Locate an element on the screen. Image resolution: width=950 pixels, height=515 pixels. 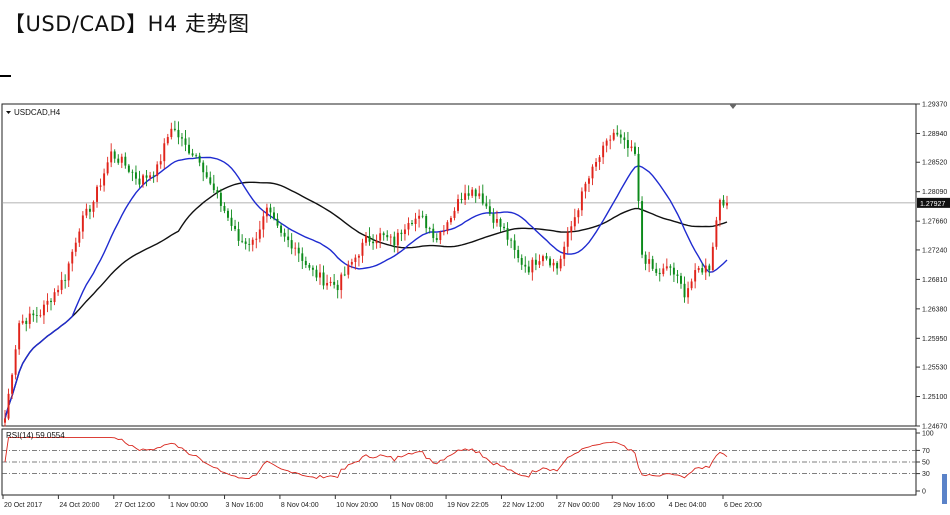
page-title: 【USD/CAD】H4 走势图 is located at coordinates (127, 24).